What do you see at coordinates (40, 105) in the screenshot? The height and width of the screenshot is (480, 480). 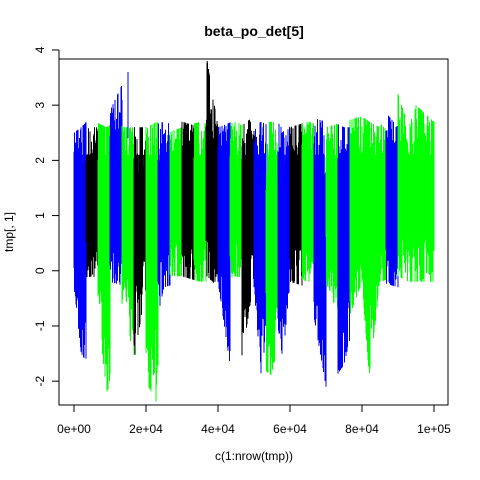 I see `y-tick-label: 3` at bounding box center [40, 105].